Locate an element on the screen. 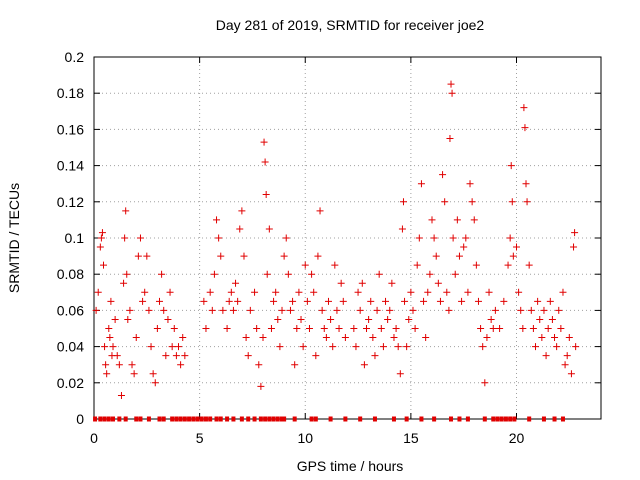  x-tick-label: 20 is located at coordinates (517, 438).